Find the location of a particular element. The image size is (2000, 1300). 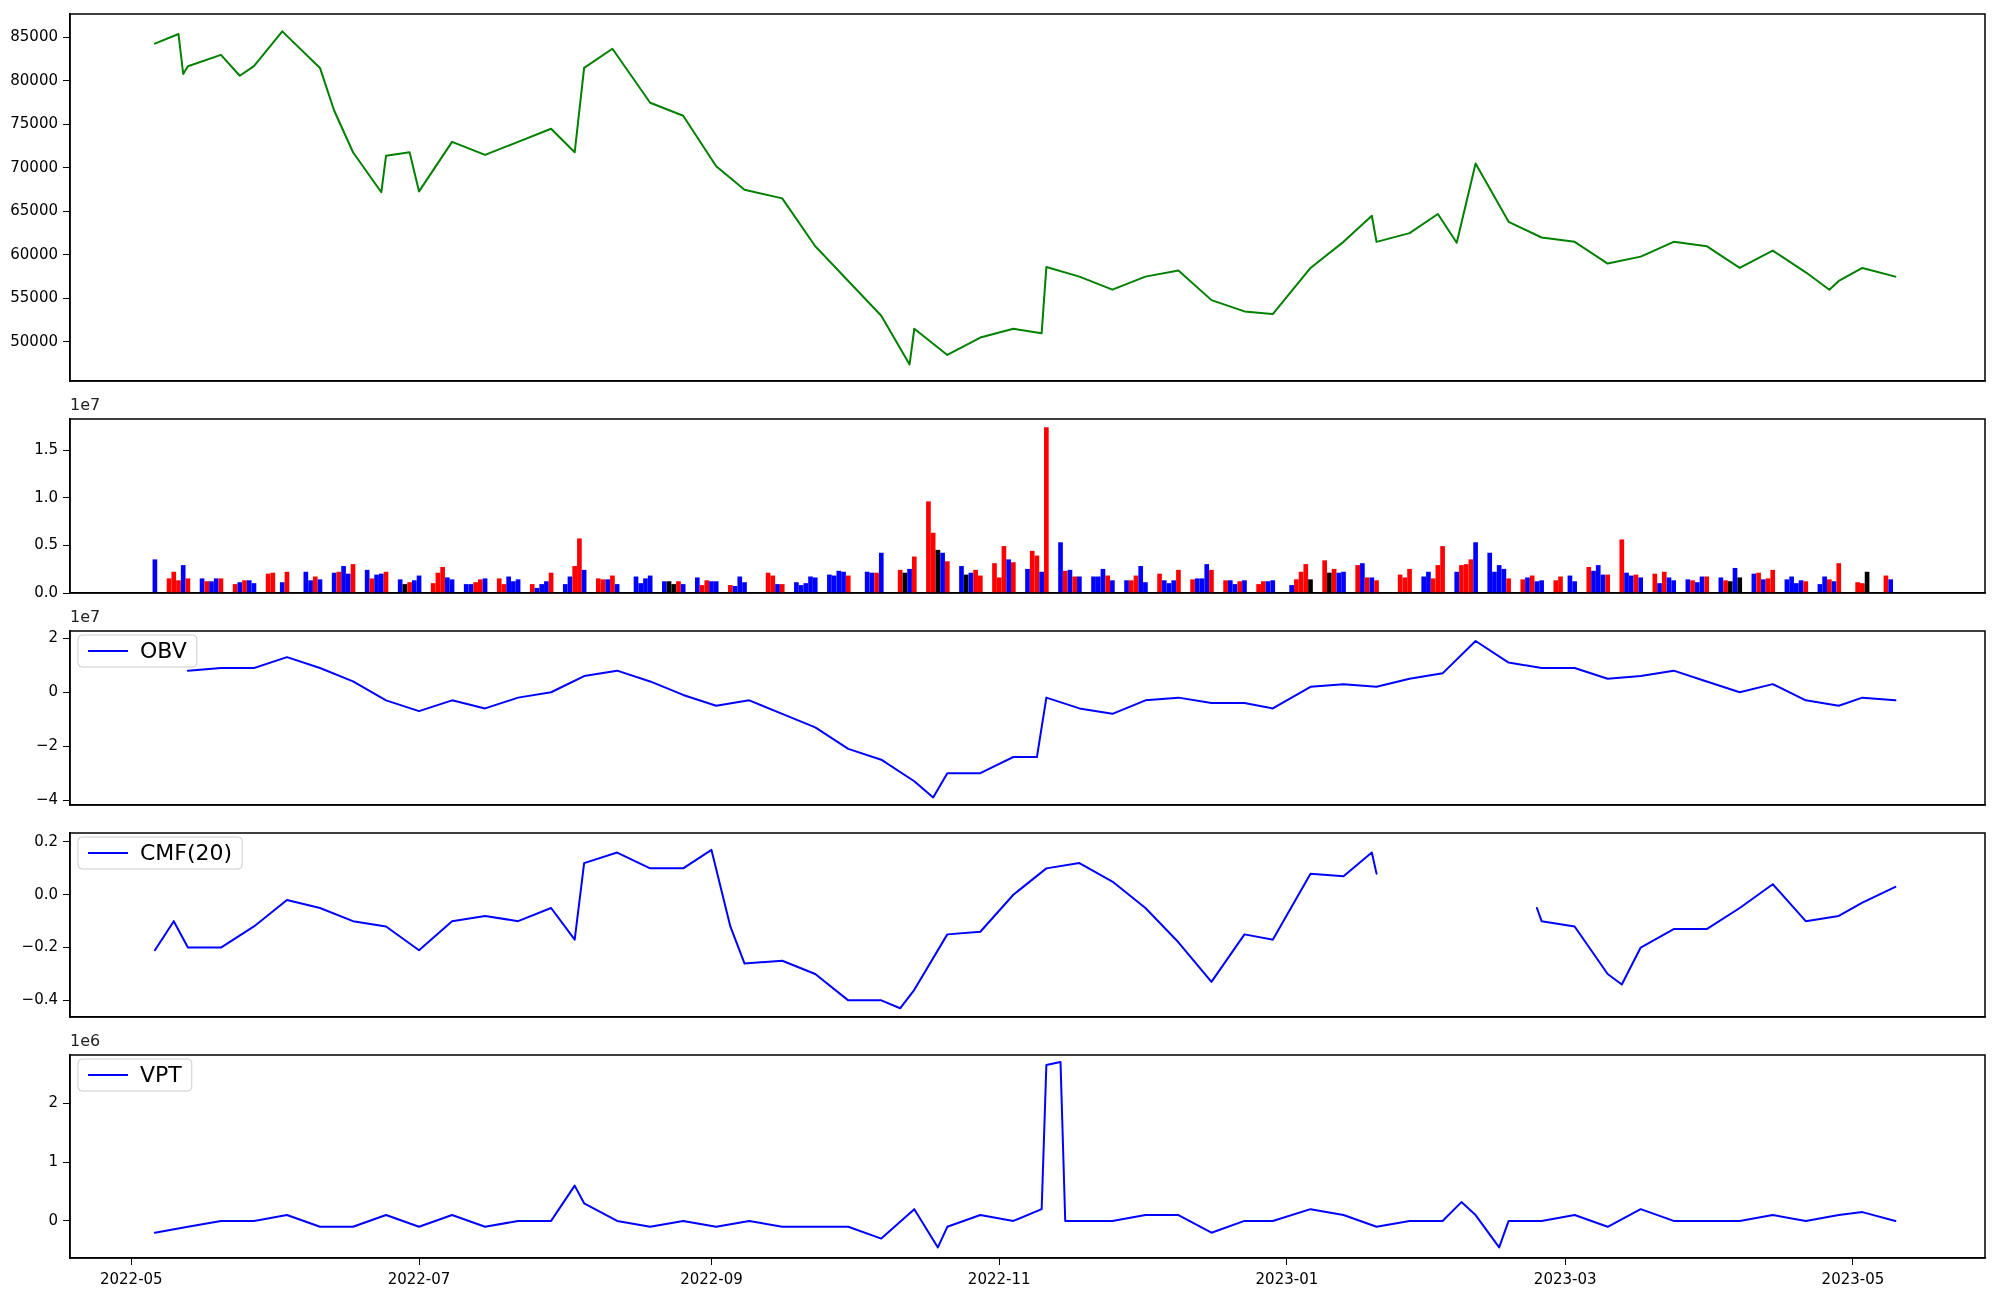

y-tick-label: −0.4 is located at coordinates (39, 999).